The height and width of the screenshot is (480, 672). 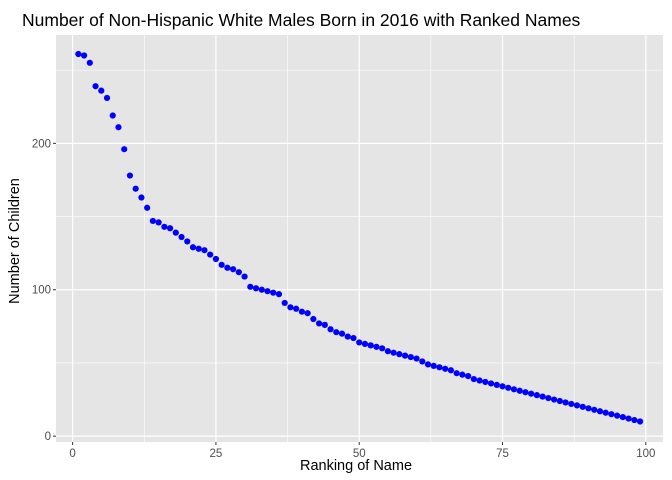 I want to click on x-tick-label: 50, so click(x=359, y=454).